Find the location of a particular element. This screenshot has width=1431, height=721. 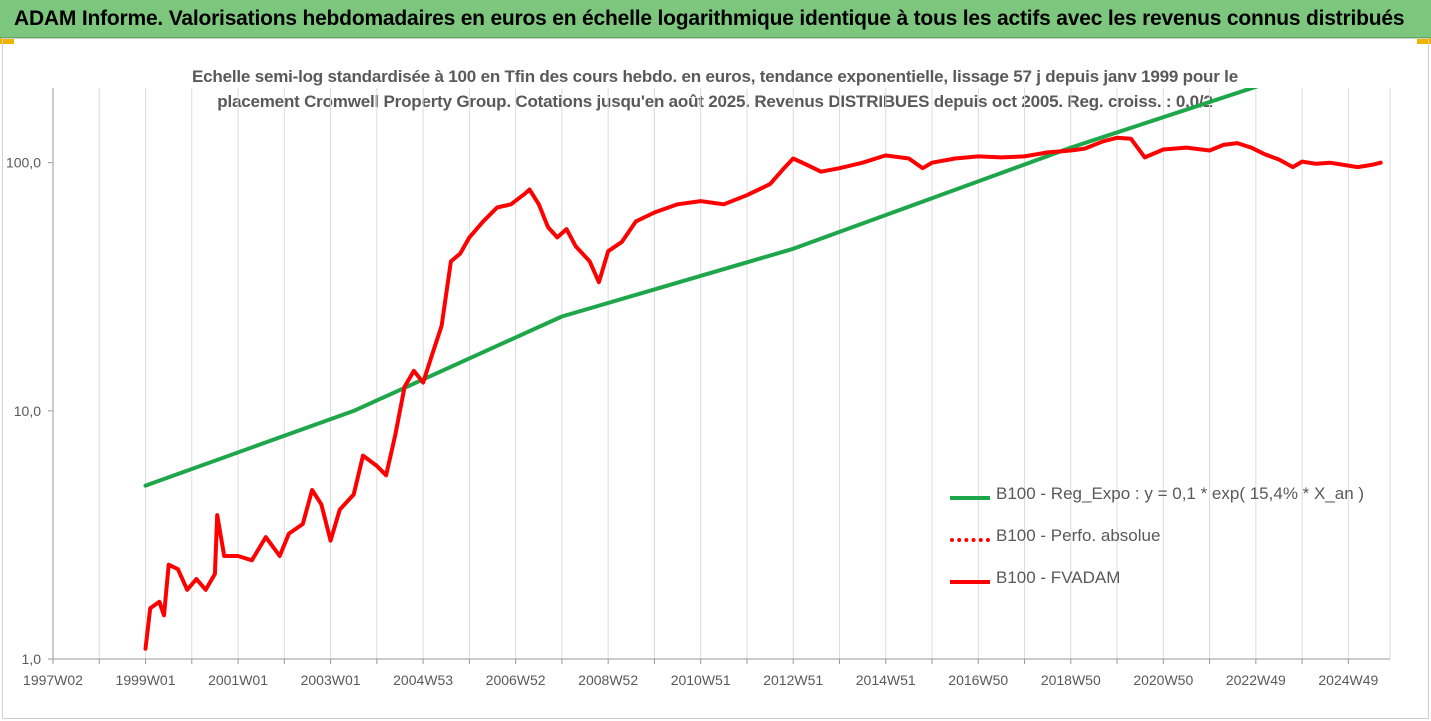

x-tick-label: 2024W49 is located at coordinates (1348, 680).